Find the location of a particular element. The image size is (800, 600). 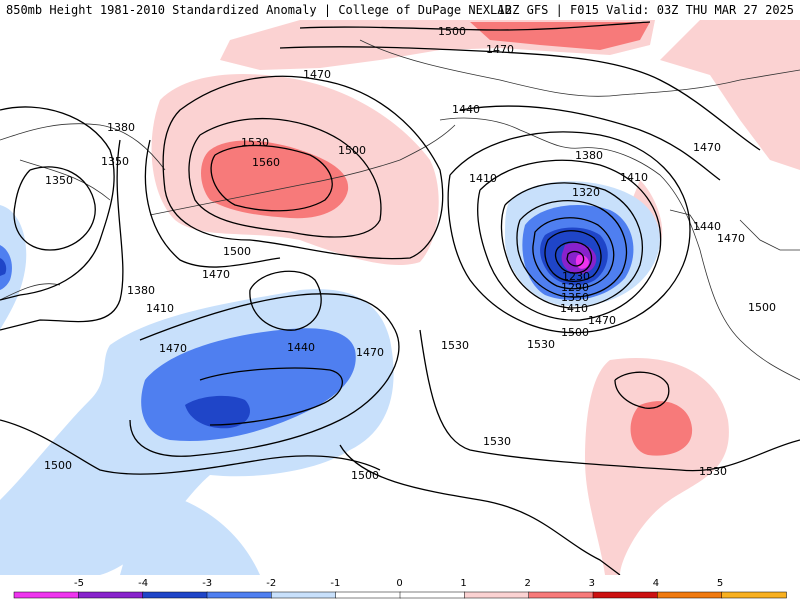

contour-label: 1320 is located at coordinates (586, 192).